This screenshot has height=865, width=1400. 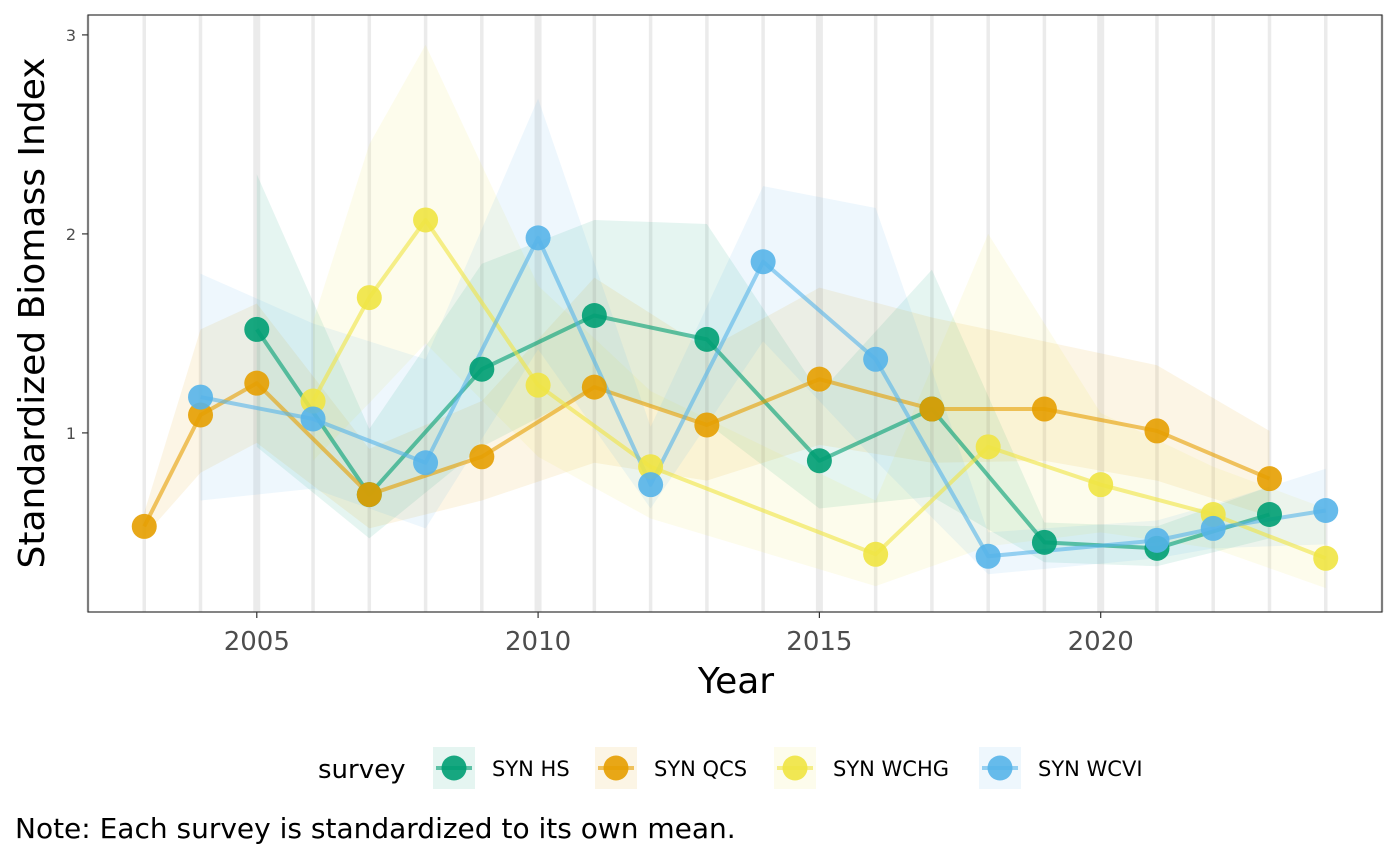 What do you see at coordinates (1000, 768) in the screenshot?
I see `legend-key-point-syn-wcvi` at bounding box center [1000, 768].